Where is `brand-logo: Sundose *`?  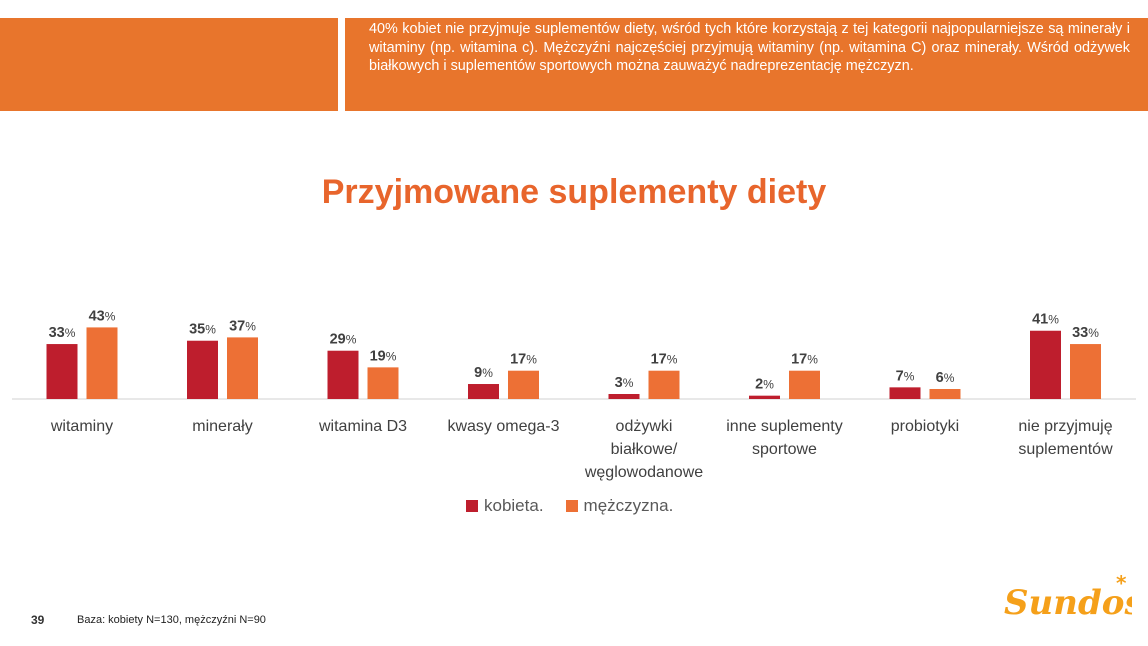 brand-logo: Sundose * is located at coordinates (1074, 602).